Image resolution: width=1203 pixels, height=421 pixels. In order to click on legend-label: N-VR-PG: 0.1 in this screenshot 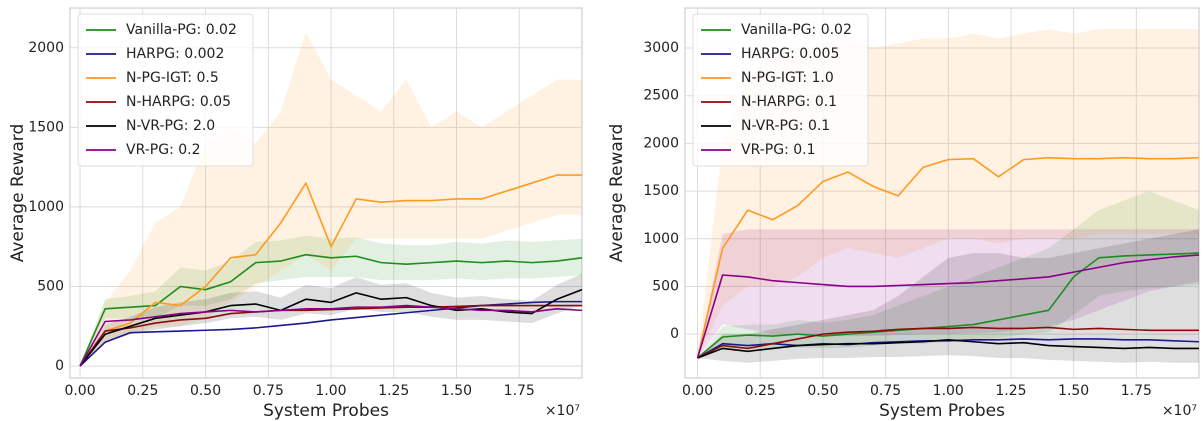, I will do `click(785, 126)`.